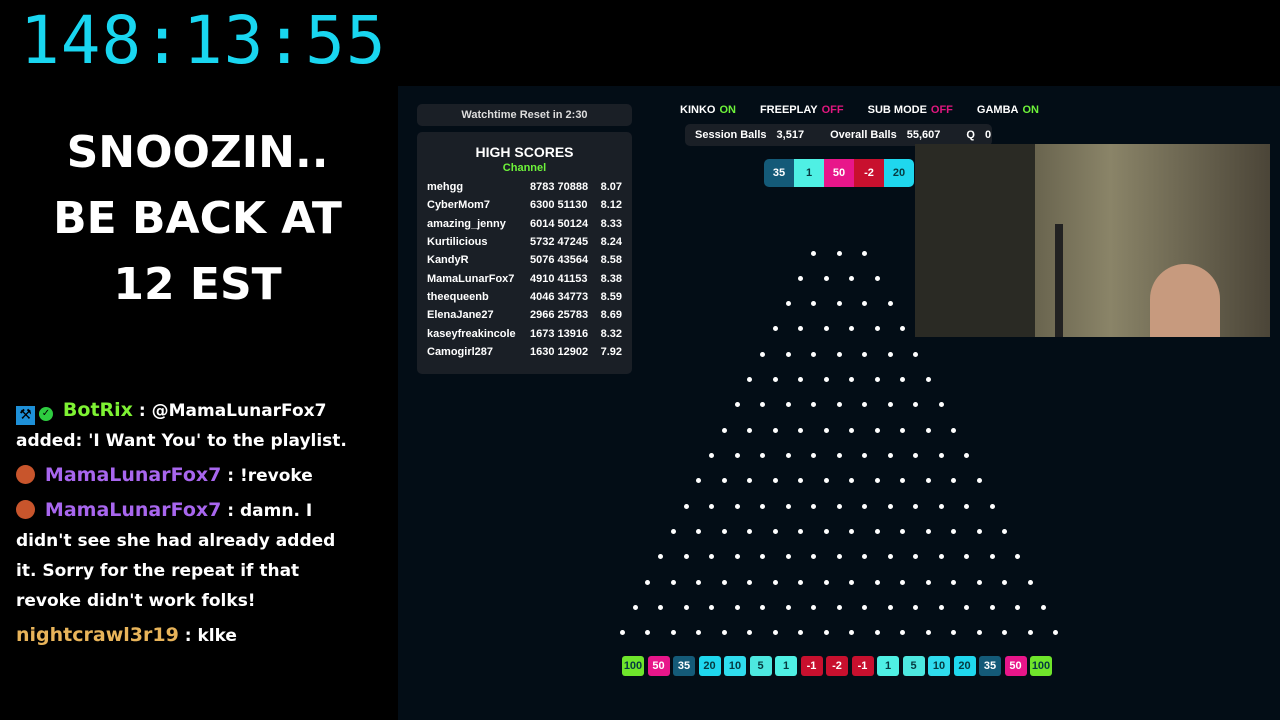 This screenshot has width=1280, height=720. Describe the element at coordinates (859, 110) in the screenshot. I see `mode-flags: KINKO ON FREEPLAY OFF SUB MODE OFF GAMBA ON` at that location.